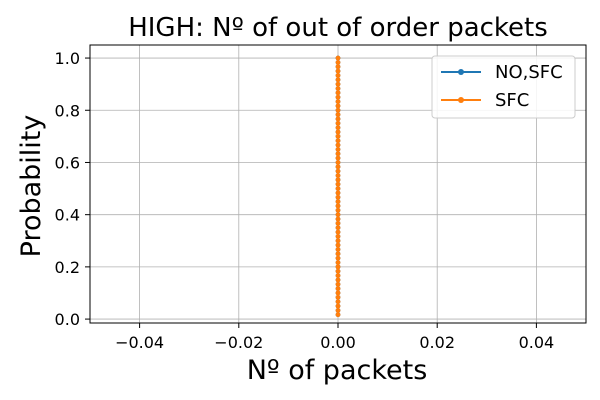  I want to click on legend-label-sfc: SFC, so click(512, 100).